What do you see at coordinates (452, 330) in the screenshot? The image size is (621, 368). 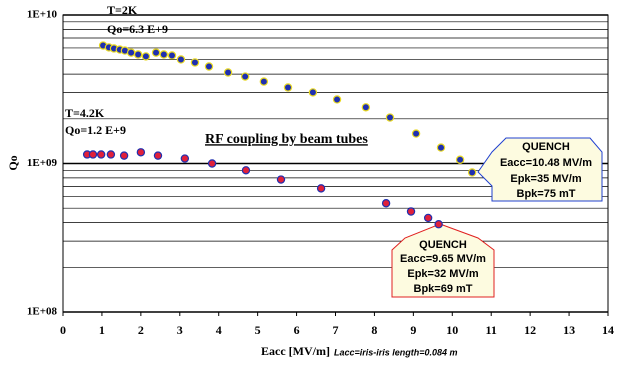 I see `x-tick-label: 10` at bounding box center [452, 330].